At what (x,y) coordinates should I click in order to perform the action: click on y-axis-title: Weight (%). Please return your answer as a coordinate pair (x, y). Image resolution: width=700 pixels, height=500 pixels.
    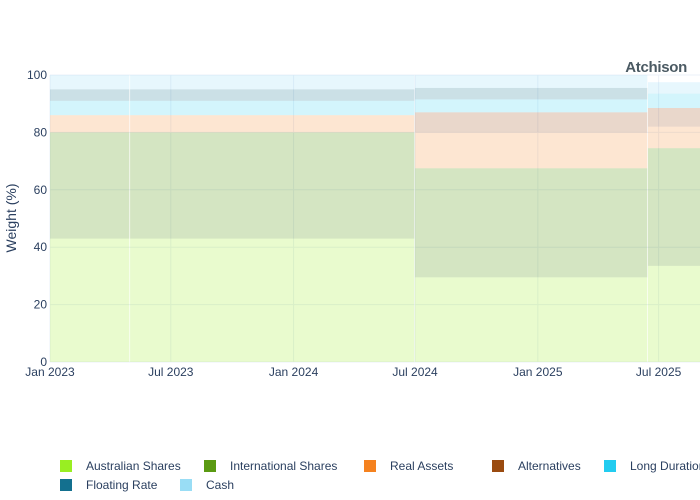
    Looking at the image, I should click on (11, 218).